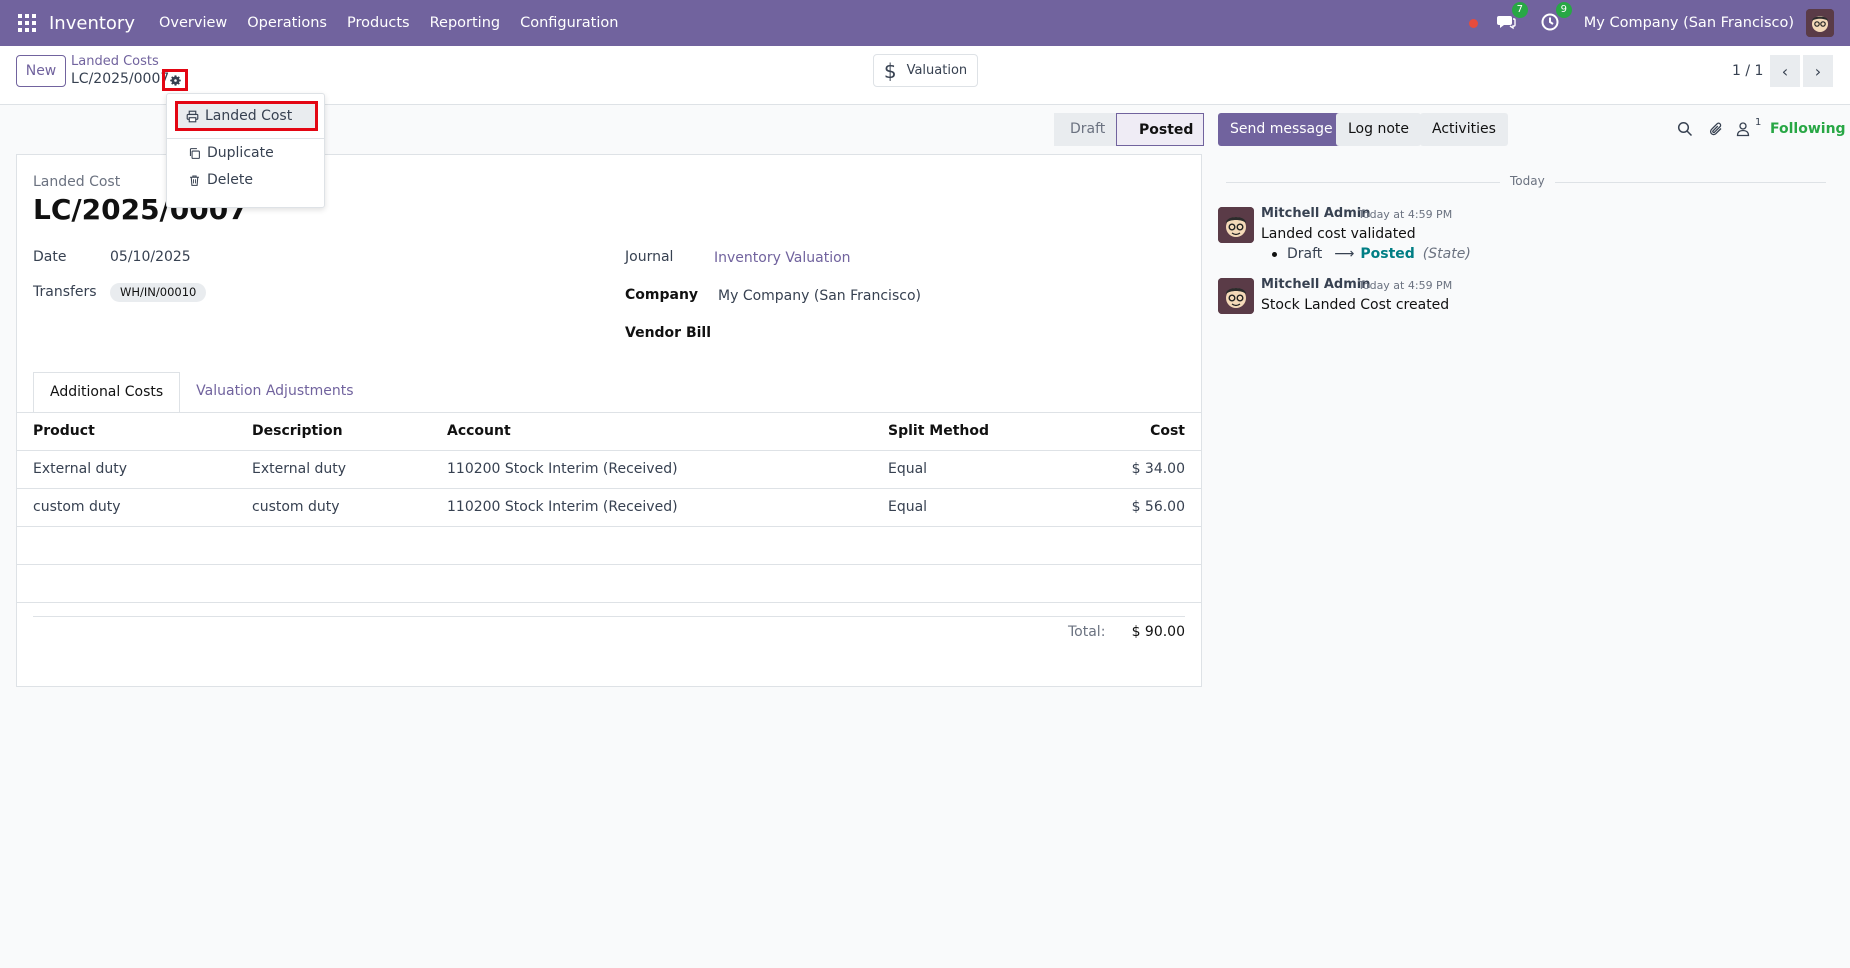  I want to click on transfer-tag: WH/IN/00010, so click(158, 292).